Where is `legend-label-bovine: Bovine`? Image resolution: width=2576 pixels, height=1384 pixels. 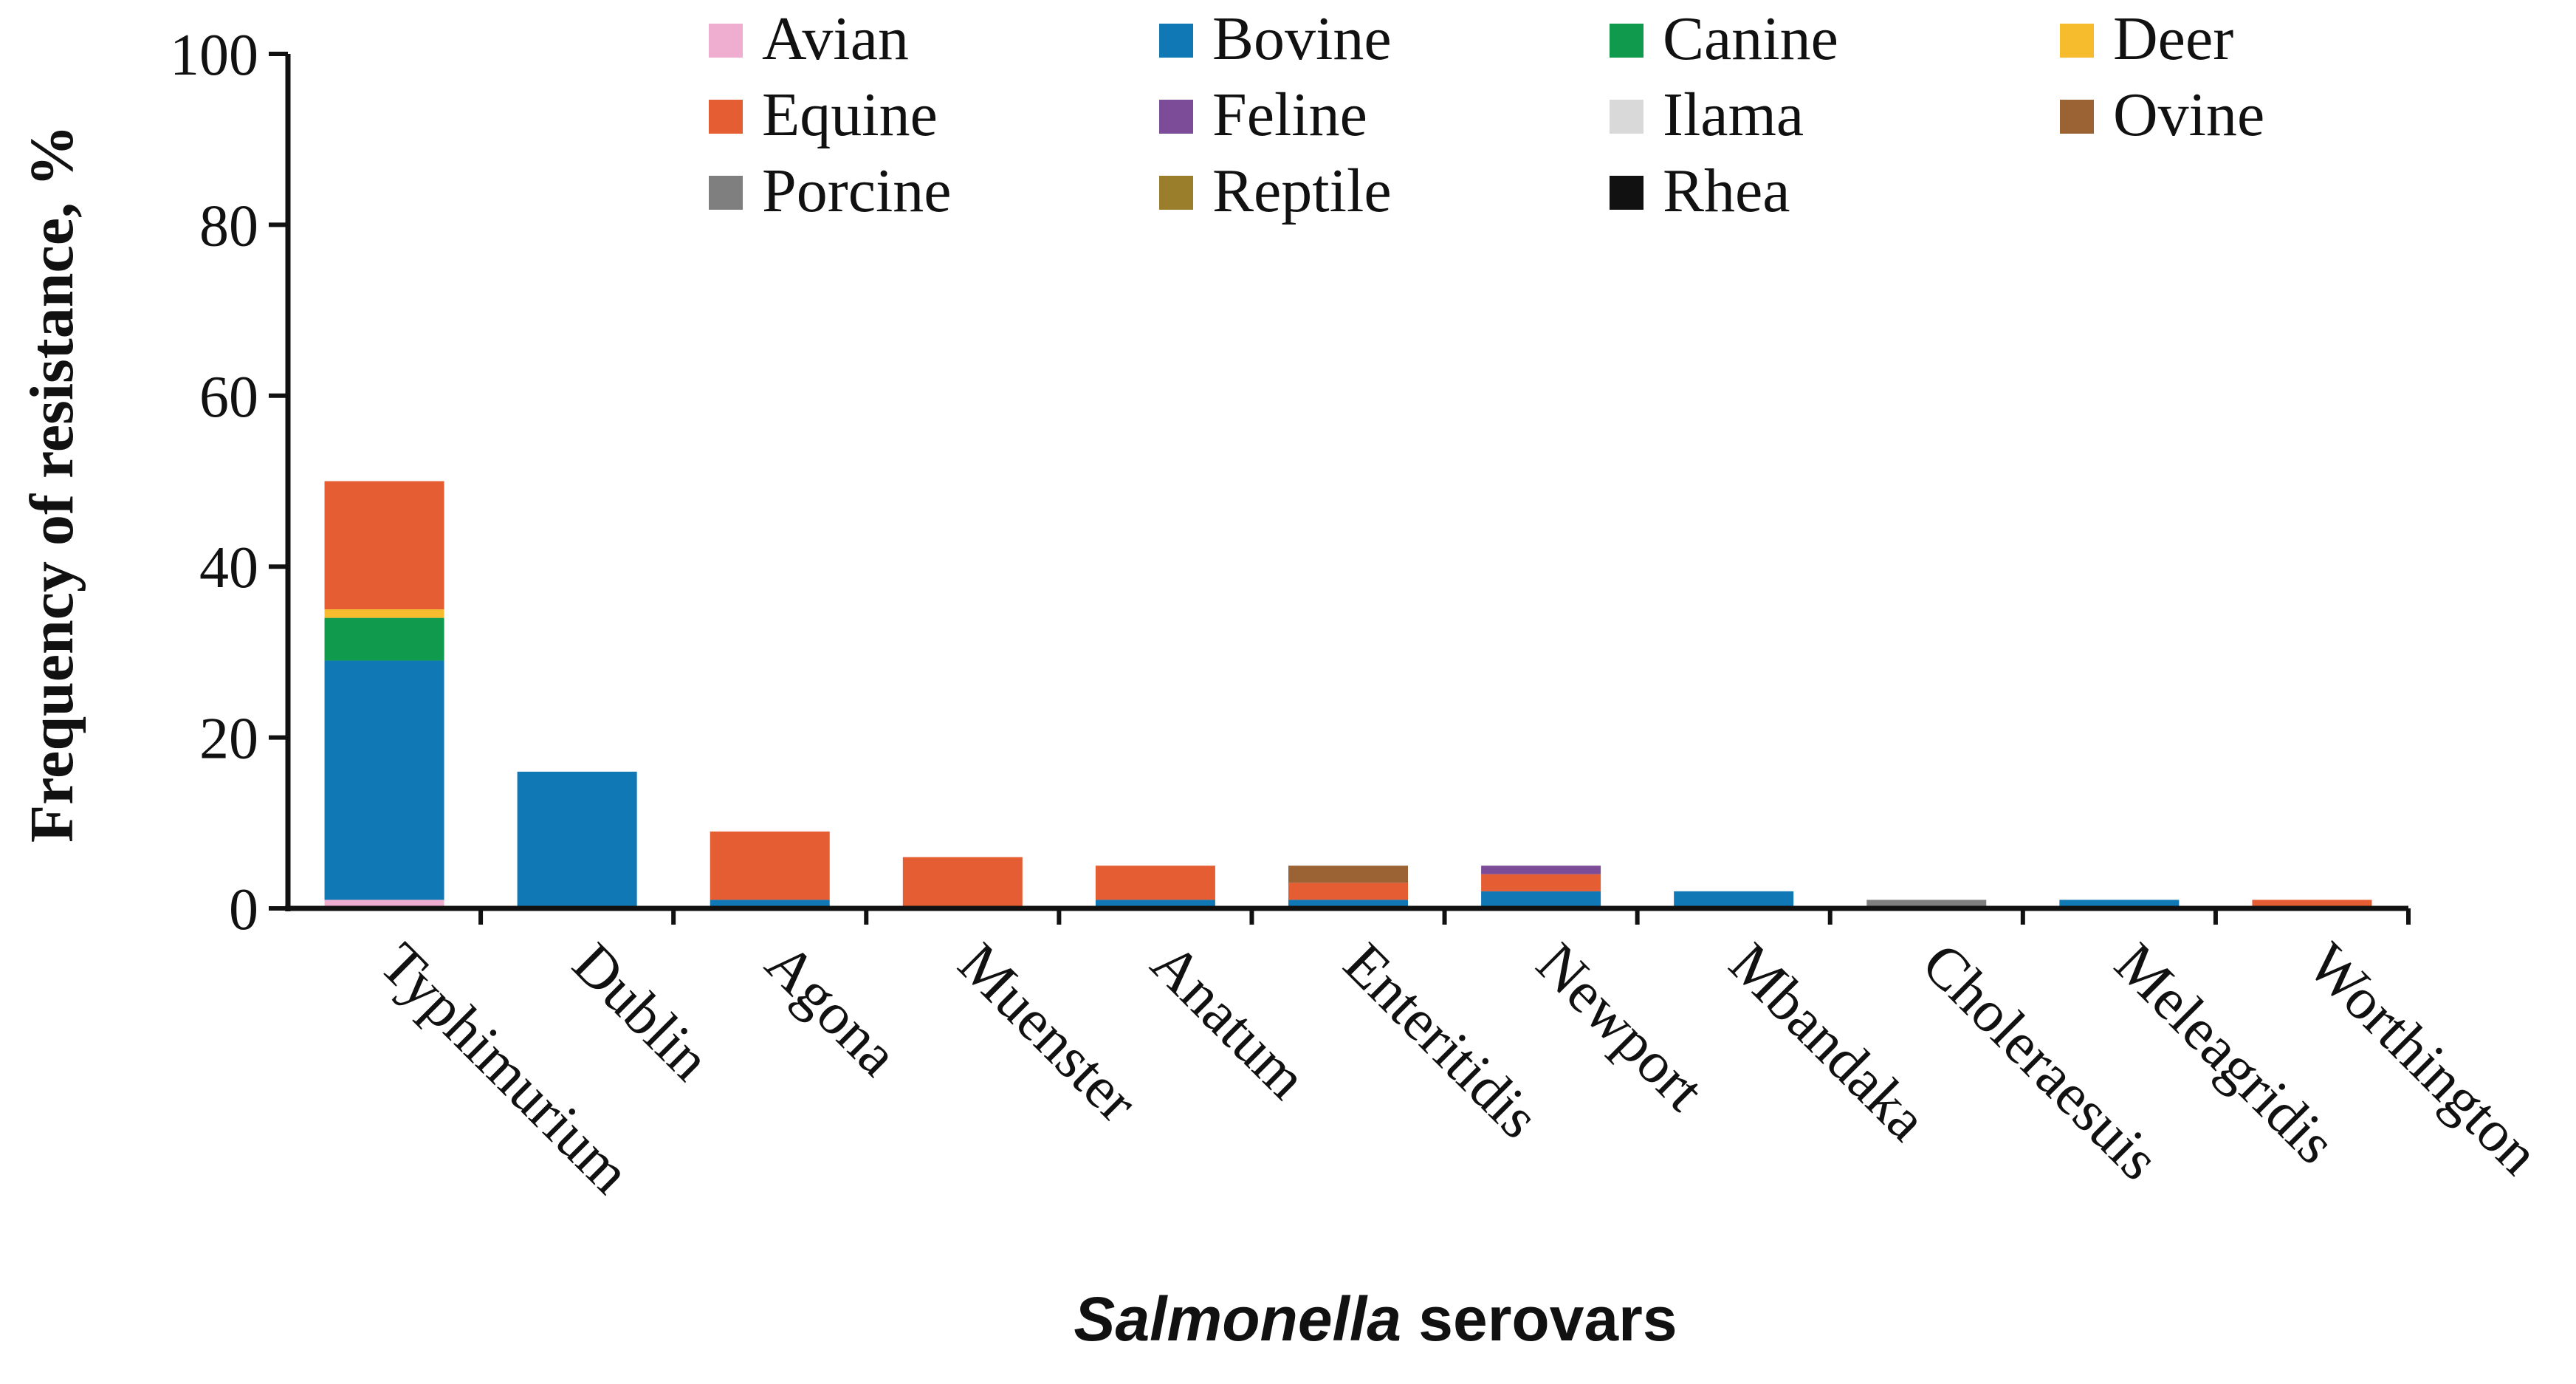
legend-label-bovine: Bovine is located at coordinates (1302, 39).